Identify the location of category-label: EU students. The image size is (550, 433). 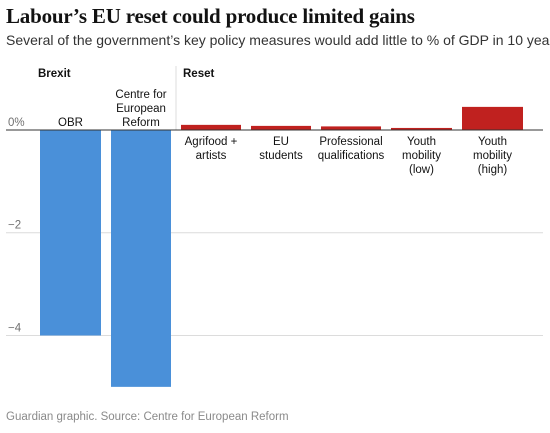
(281, 149).